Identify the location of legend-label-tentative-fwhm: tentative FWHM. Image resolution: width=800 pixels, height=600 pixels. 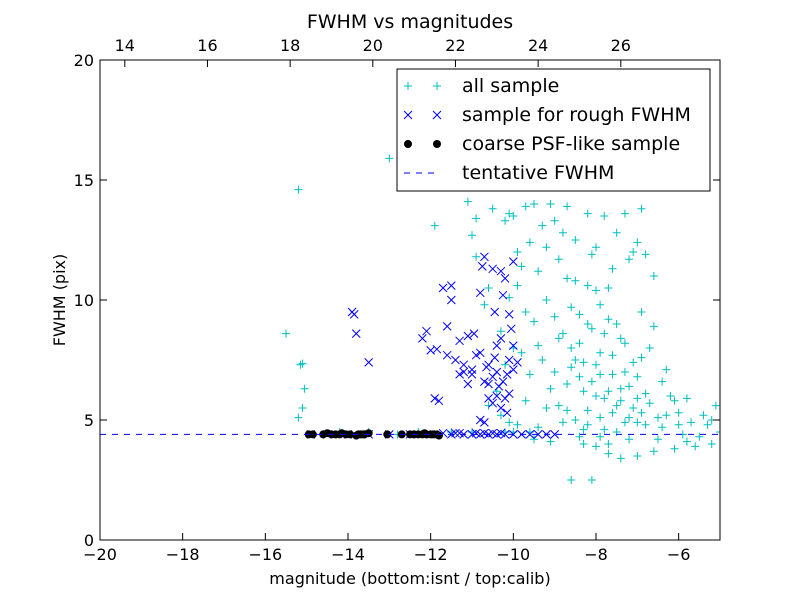
(538, 173).